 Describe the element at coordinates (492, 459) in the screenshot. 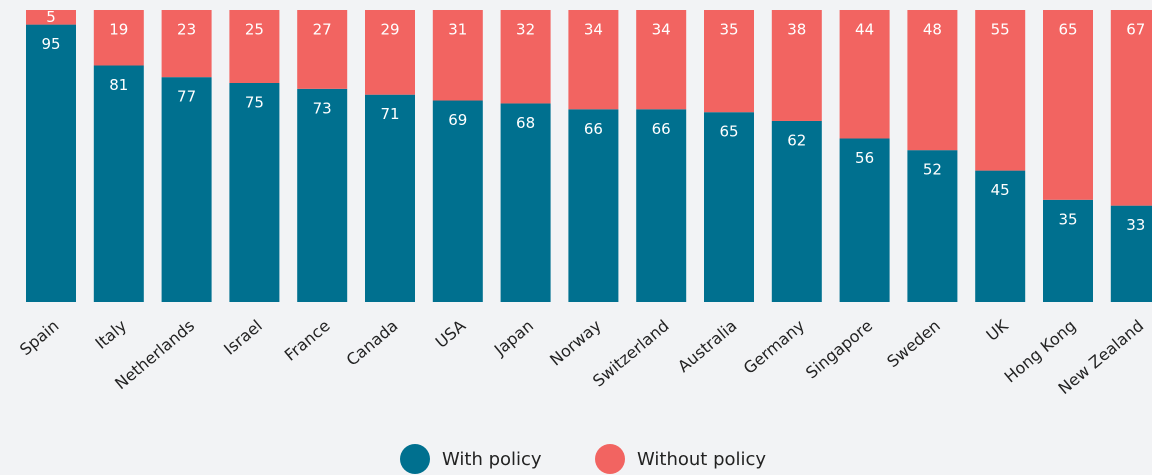

I see `legend-label: With policy` at that location.